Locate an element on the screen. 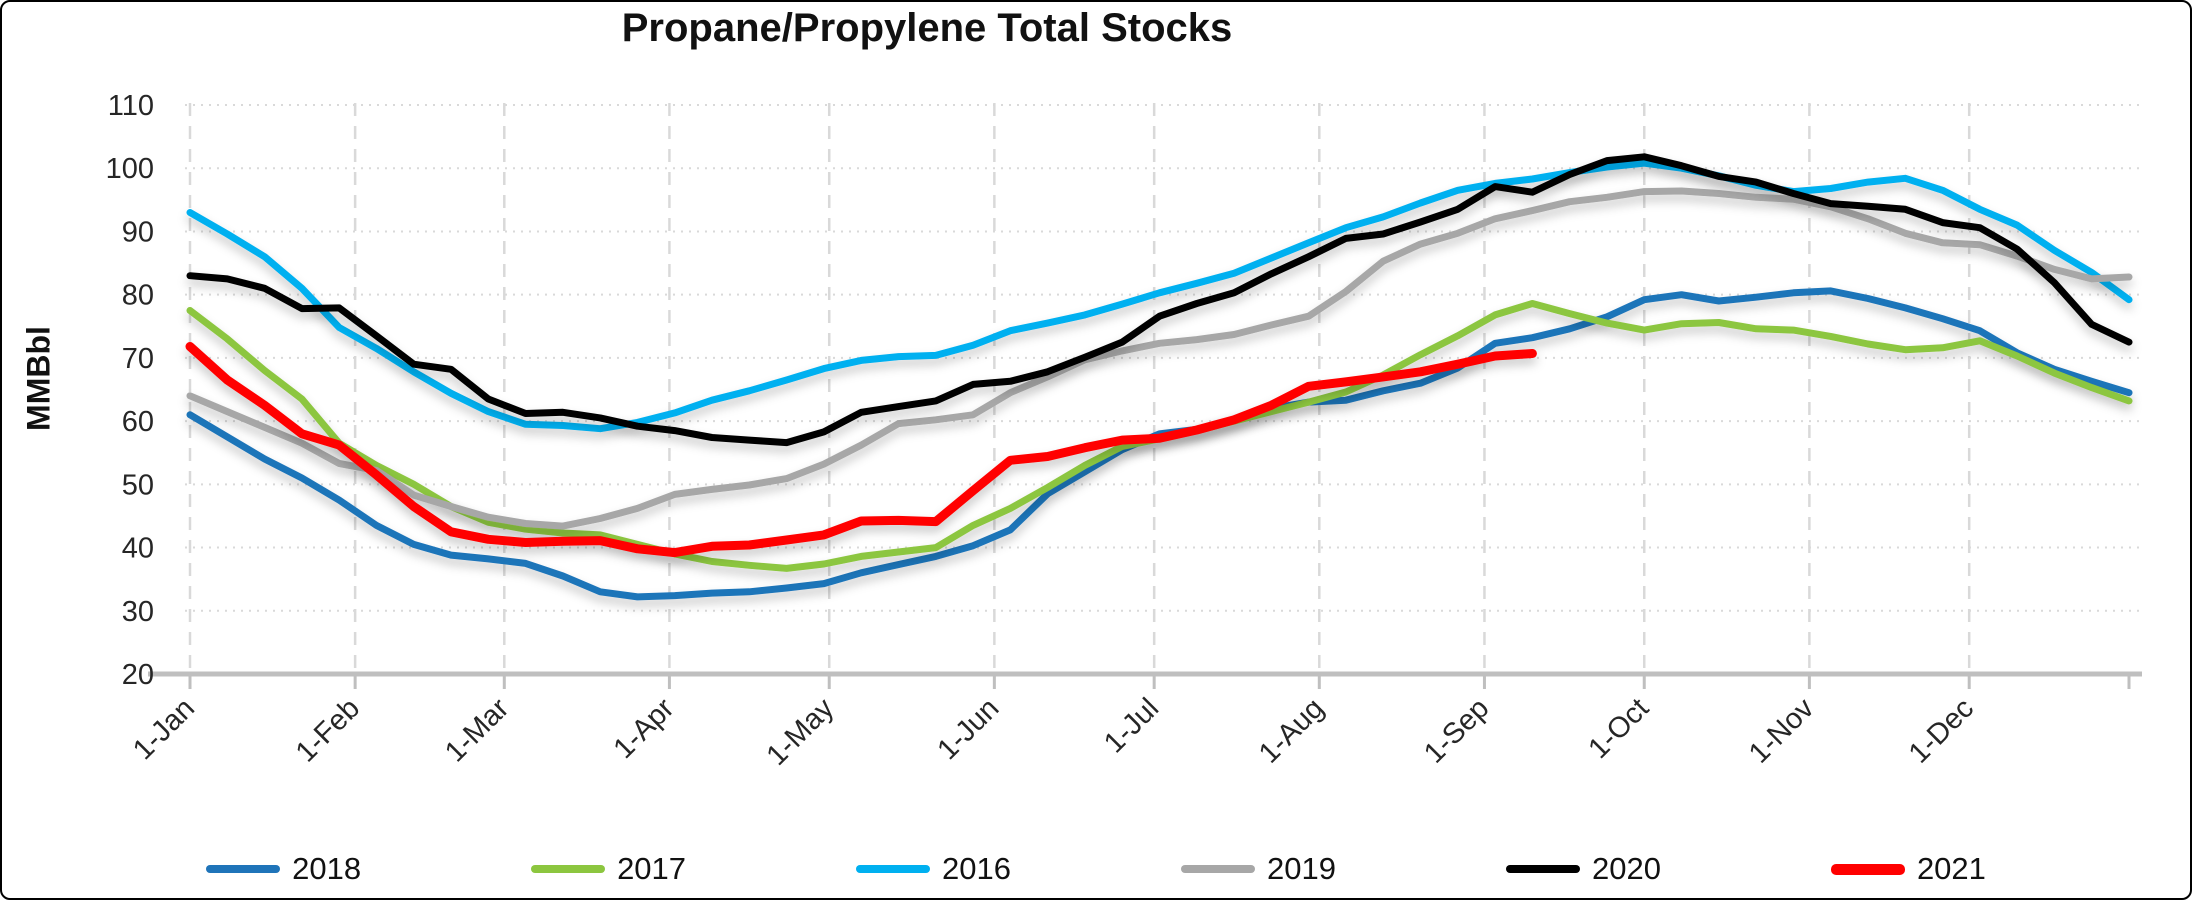  legend: 2018 2017 2016 2019 2020 2021 is located at coordinates (1096, 869).